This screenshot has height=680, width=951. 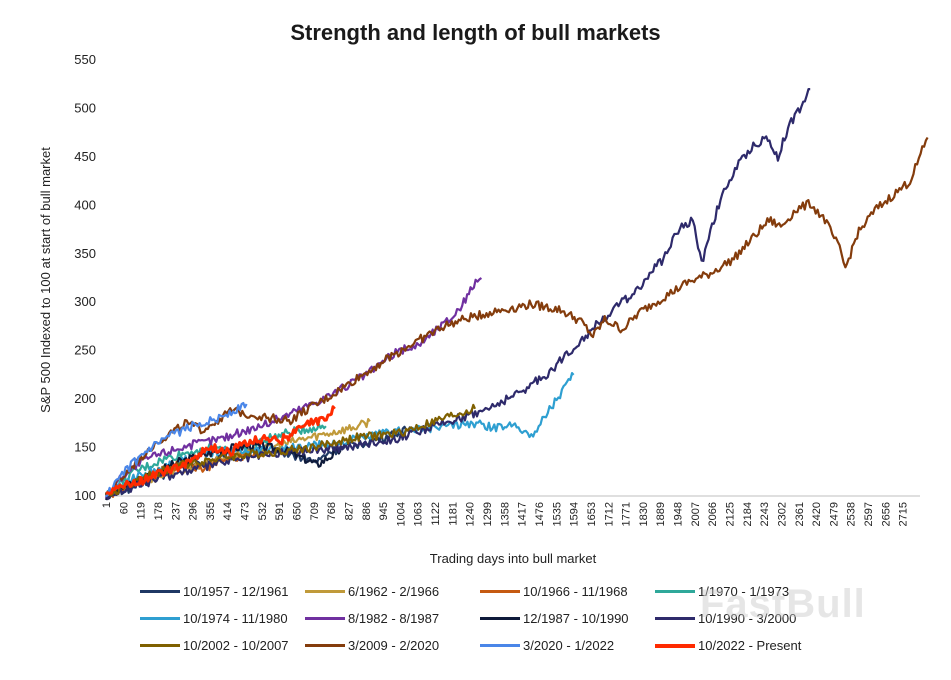 What do you see at coordinates (817, 514) in the screenshot?
I see `x-tick-label: 2420` at bounding box center [817, 514].